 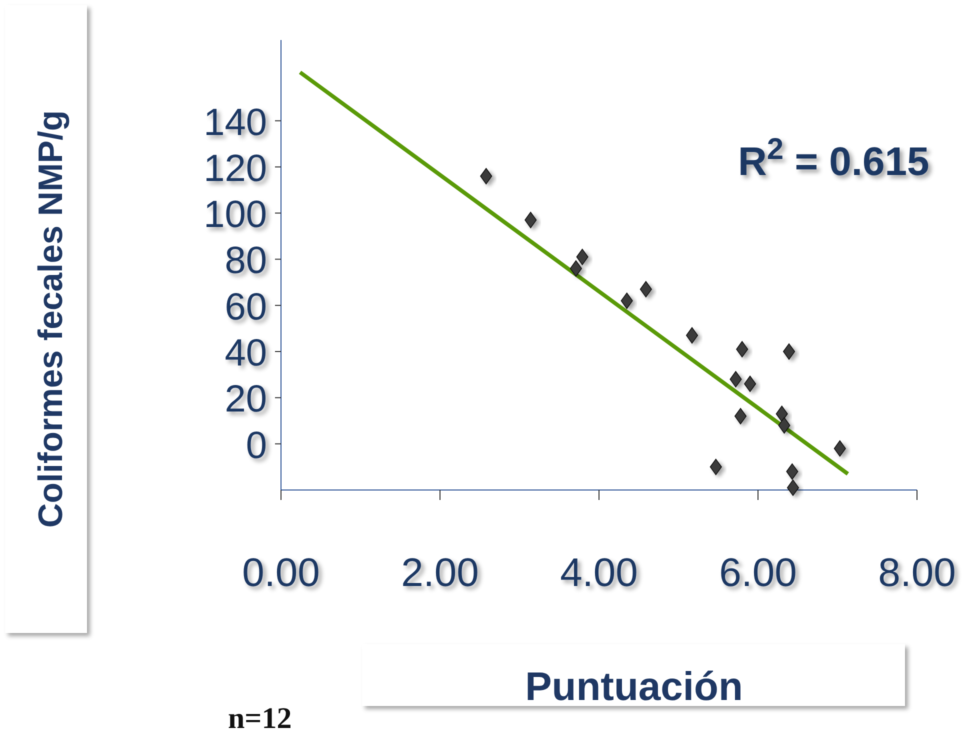 I want to click on text: n=12, so click(x=260, y=717).